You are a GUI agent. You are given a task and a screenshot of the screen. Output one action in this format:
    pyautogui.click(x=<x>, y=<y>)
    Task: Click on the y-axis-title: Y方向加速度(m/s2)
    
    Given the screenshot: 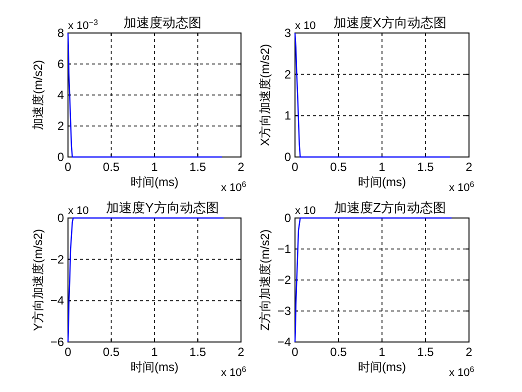 What is the action you would take?
    pyautogui.click(x=38, y=279)
    